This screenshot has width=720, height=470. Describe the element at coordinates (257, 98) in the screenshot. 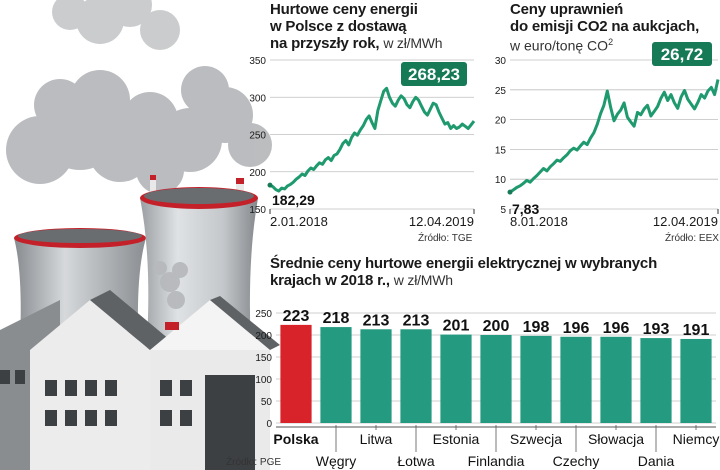

I see `chart1-ytick-label: 300` at that location.